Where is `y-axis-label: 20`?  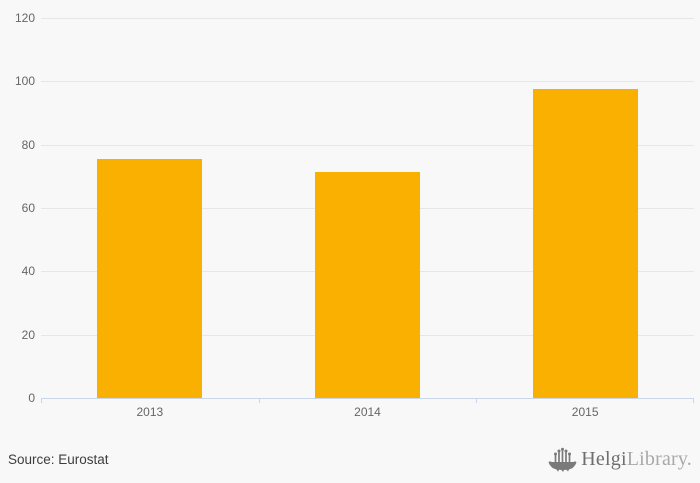
y-axis-label: 20 is located at coordinates (28, 334).